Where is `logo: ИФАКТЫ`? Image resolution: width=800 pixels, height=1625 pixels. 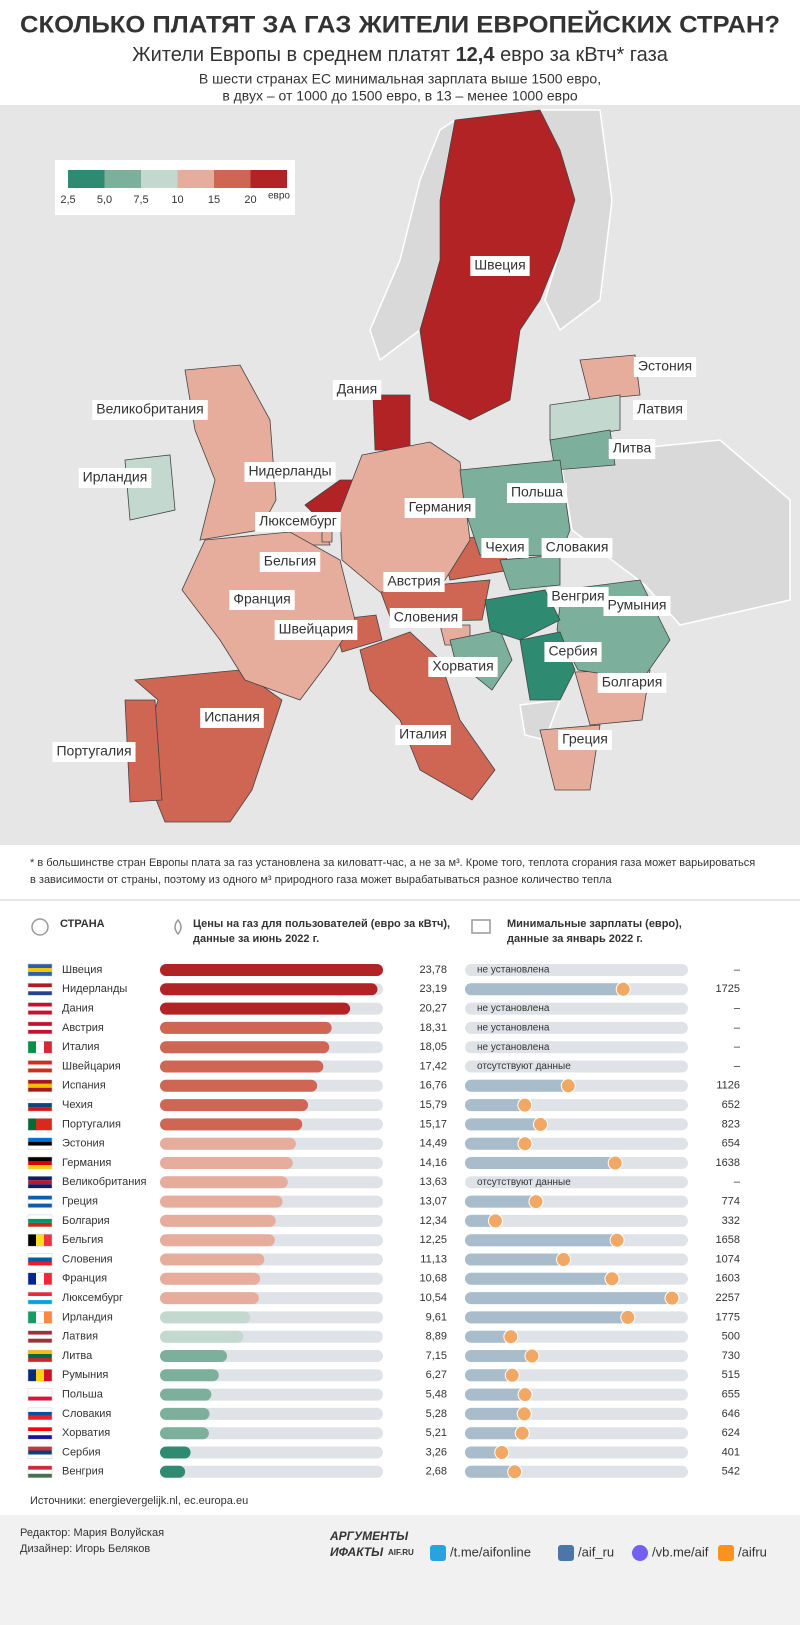
logo: ИФАКТЫ is located at coordinates (357, 1552).